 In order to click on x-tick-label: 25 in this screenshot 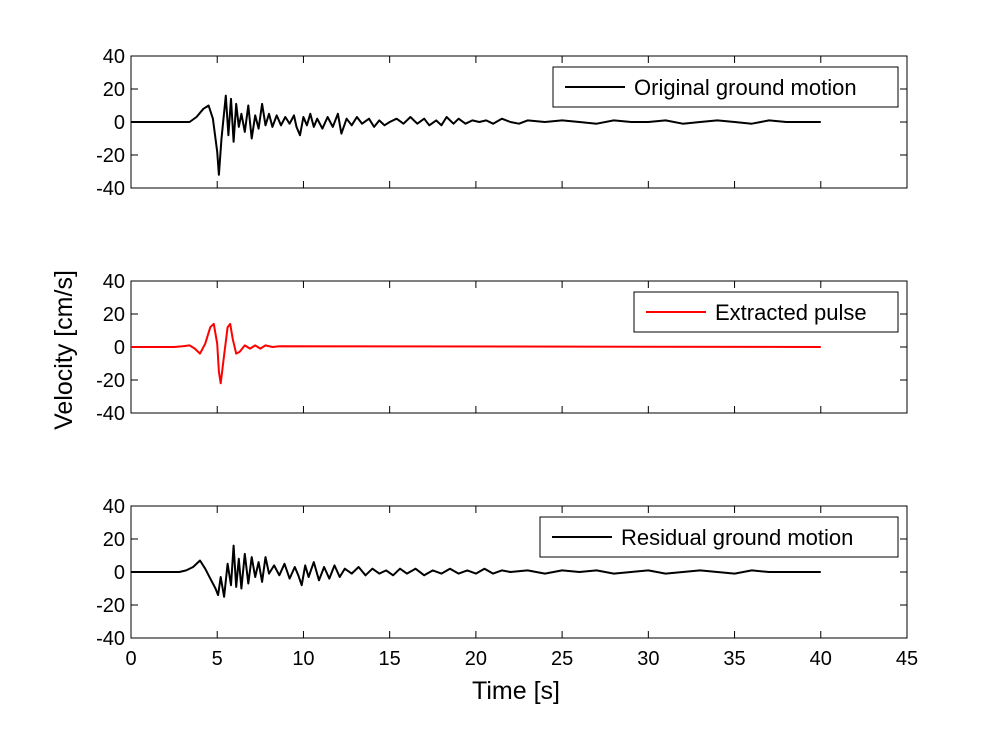, I will do `click(562, 659)`.